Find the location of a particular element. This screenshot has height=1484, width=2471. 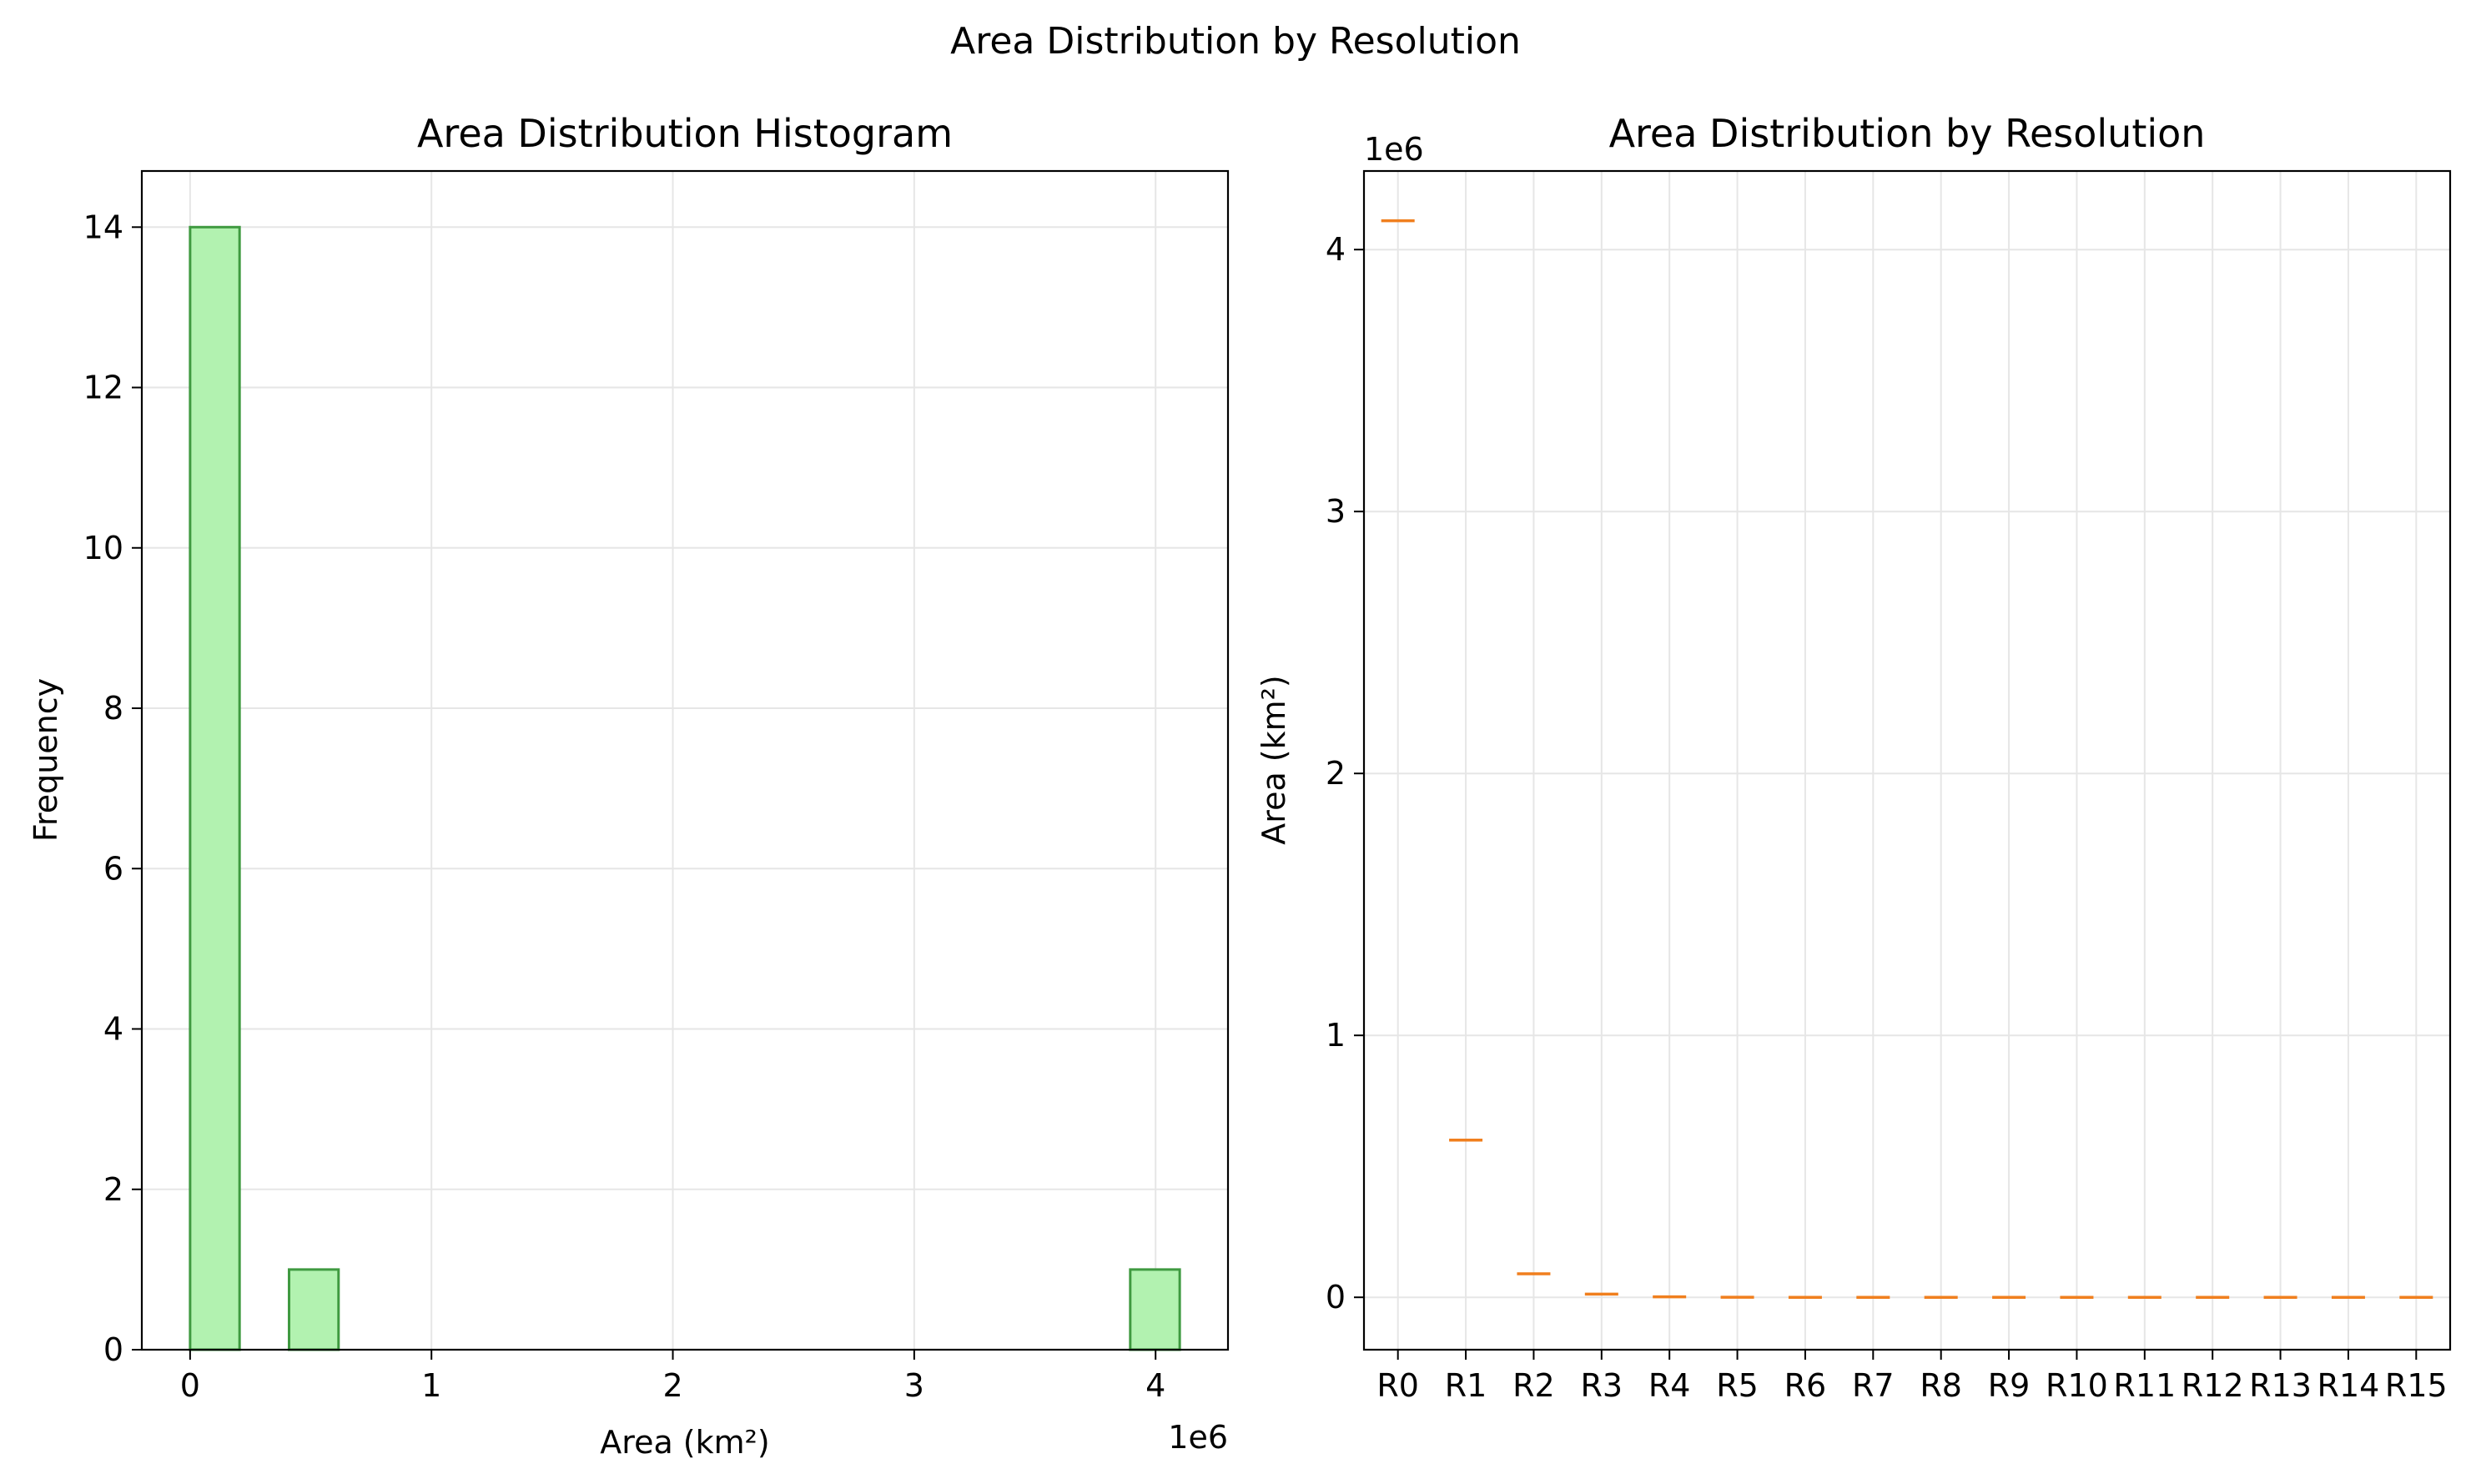

histogram-title: Area Distribution Histogram is located at coordinates (685, 133).